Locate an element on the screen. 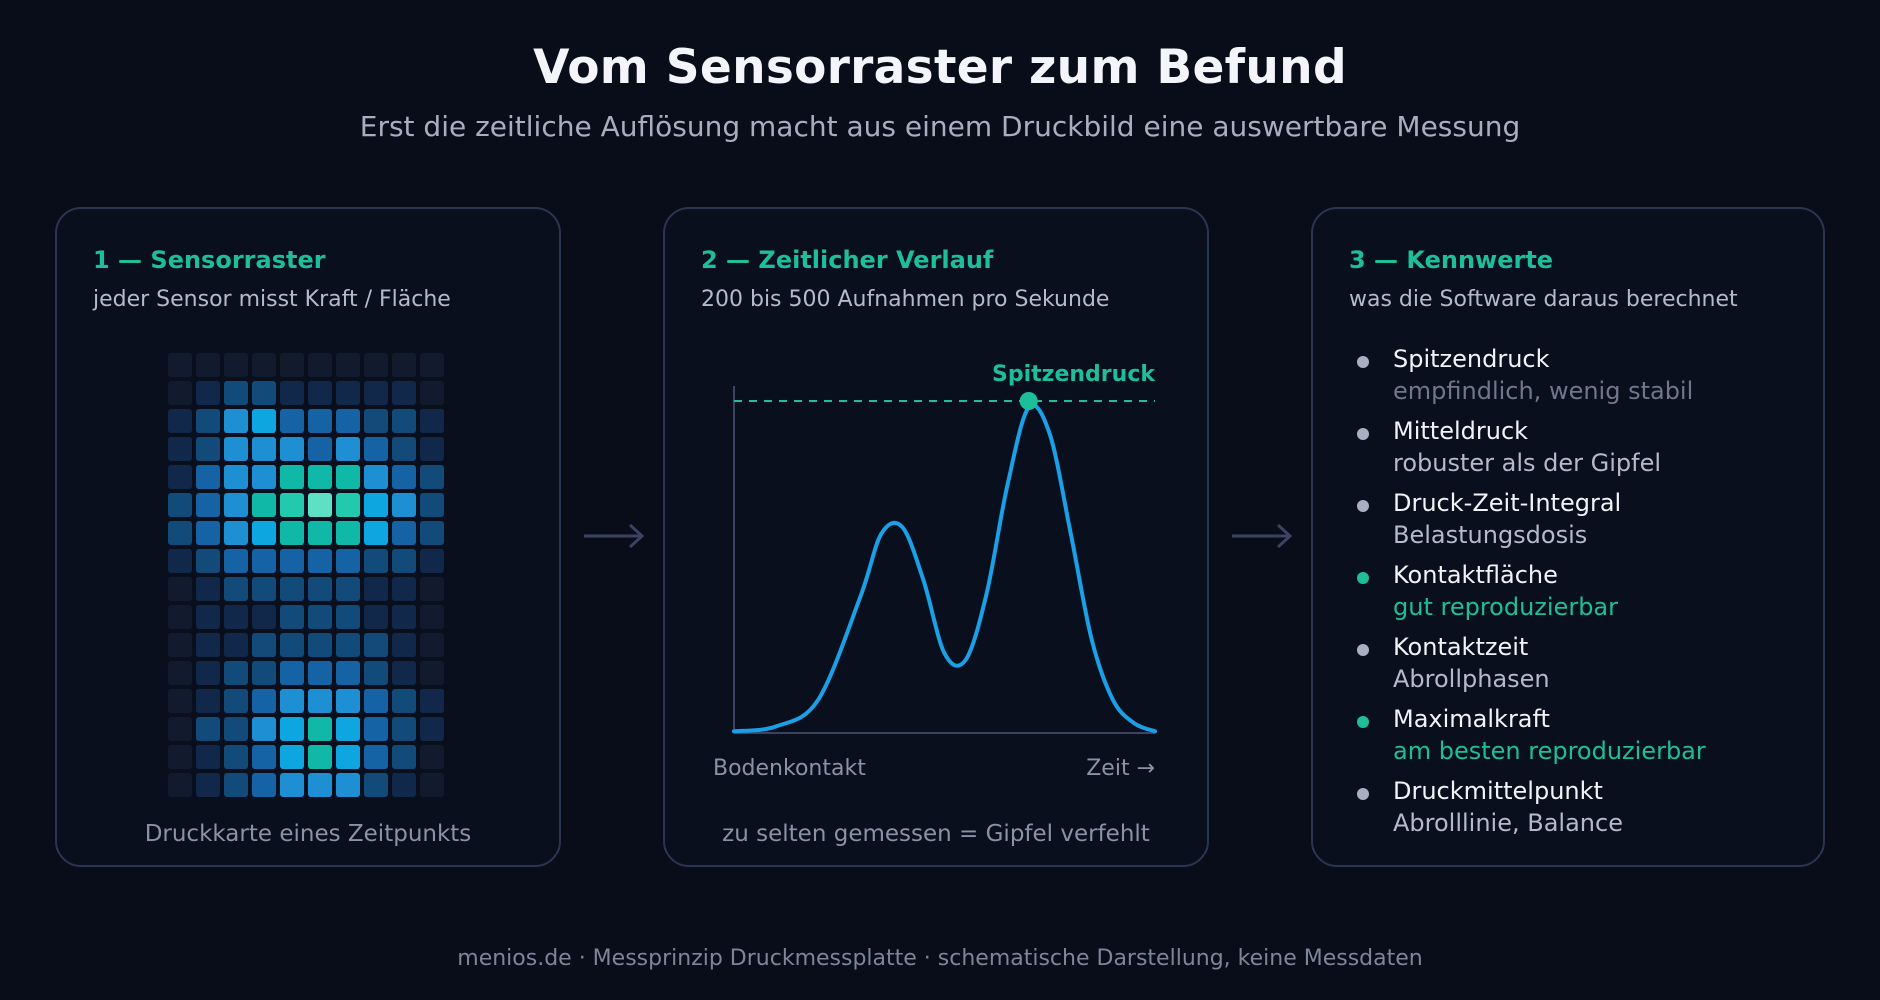  pressure-curve is located at coordinates (944, 568).